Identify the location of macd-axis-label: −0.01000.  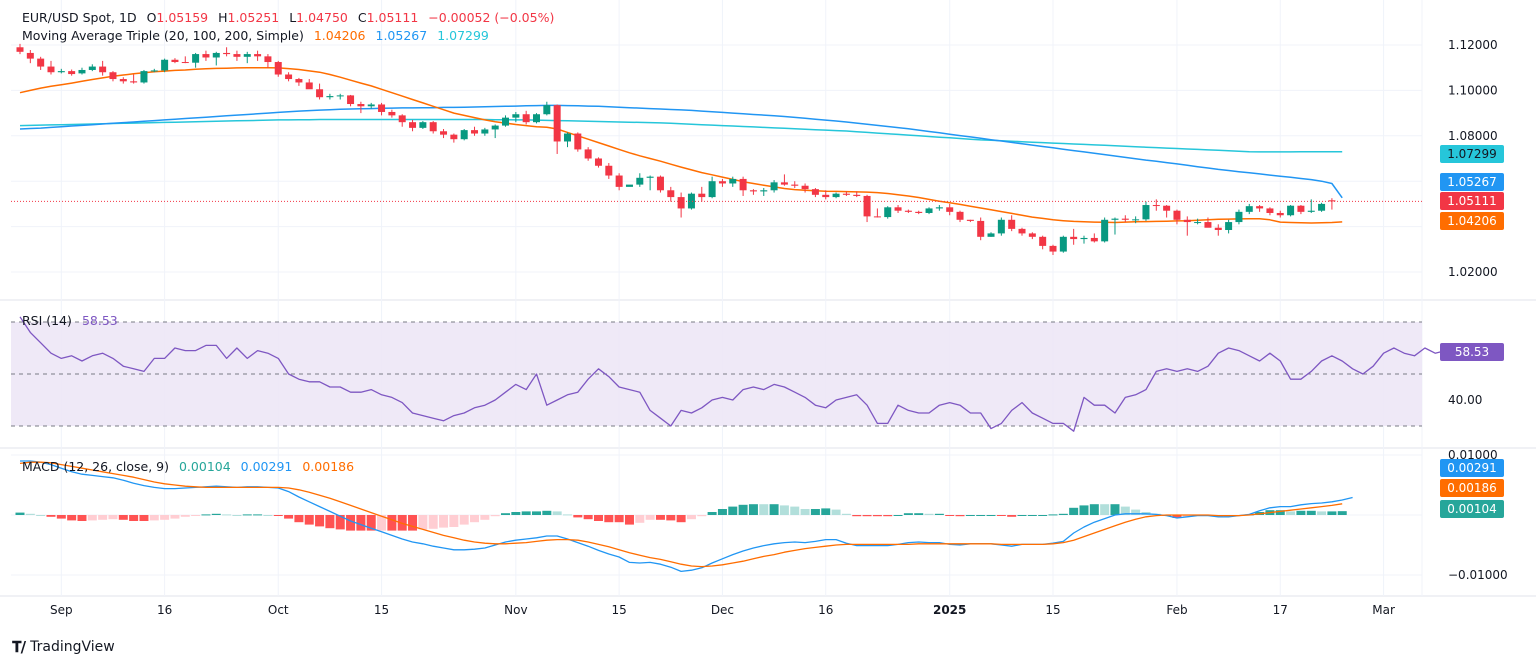
(1478, 575).